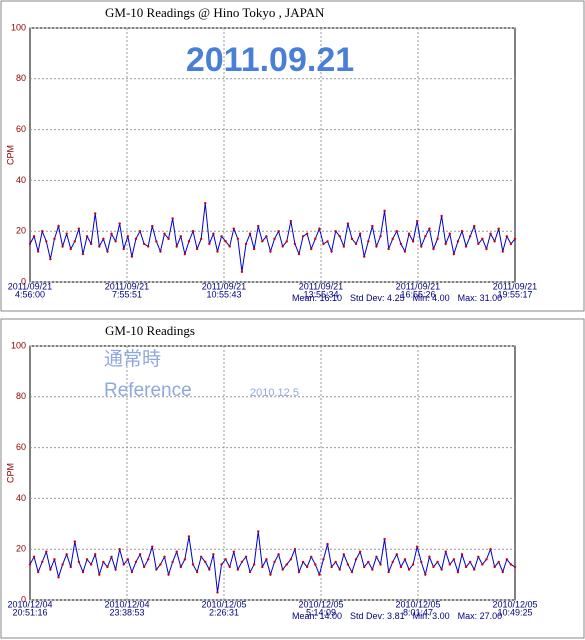 Image resolution: width=585 pixels, height=640 pixels. I want to click on x-tick-time: 20:51:16, so click(29, 612).